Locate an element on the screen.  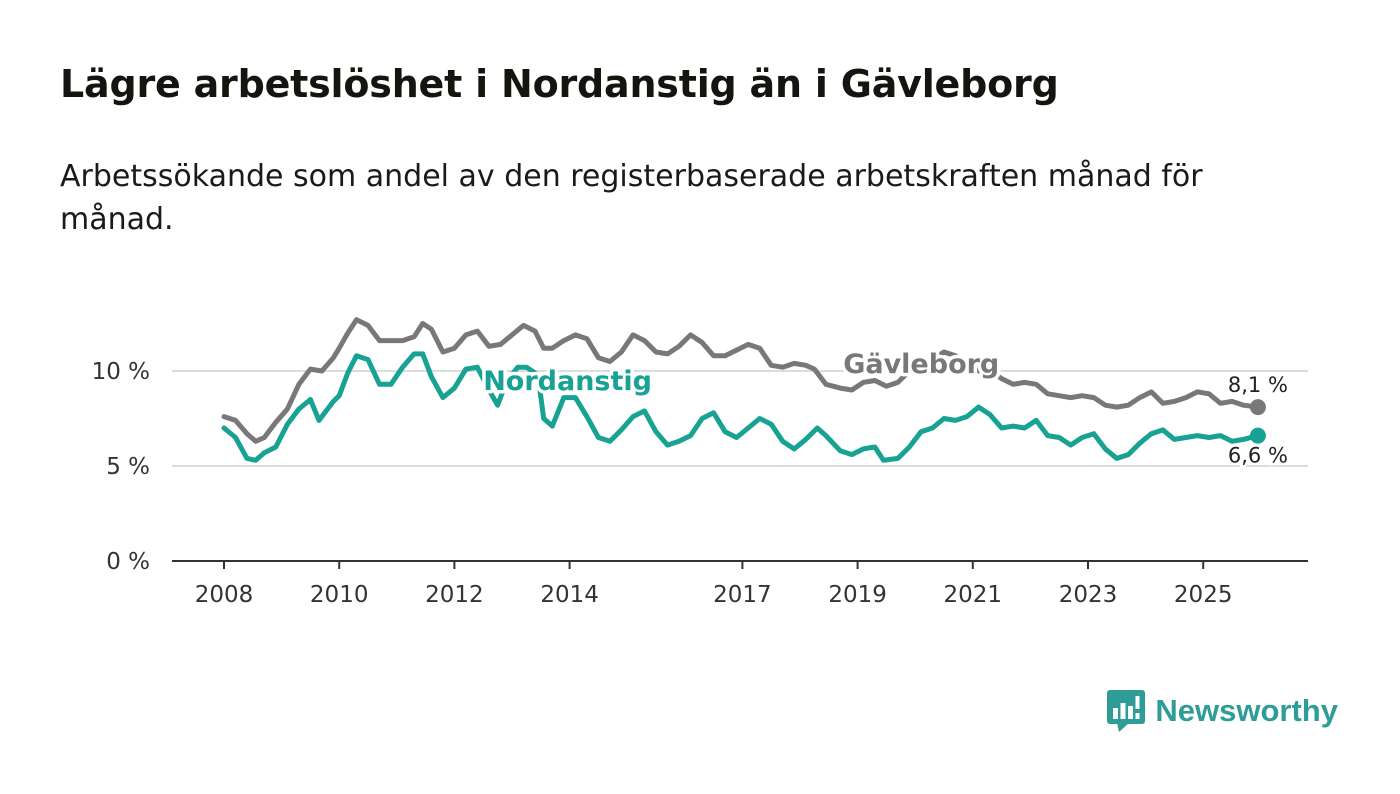
y-tick-label: 0 % is located at coordinates (128, 562).